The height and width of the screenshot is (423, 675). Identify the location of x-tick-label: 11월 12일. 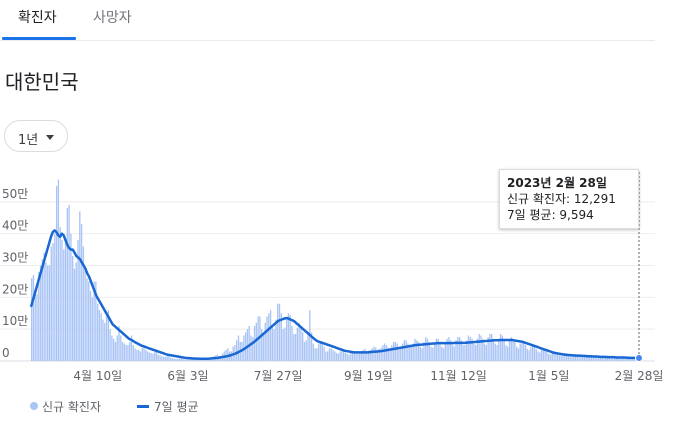
(458, 376).